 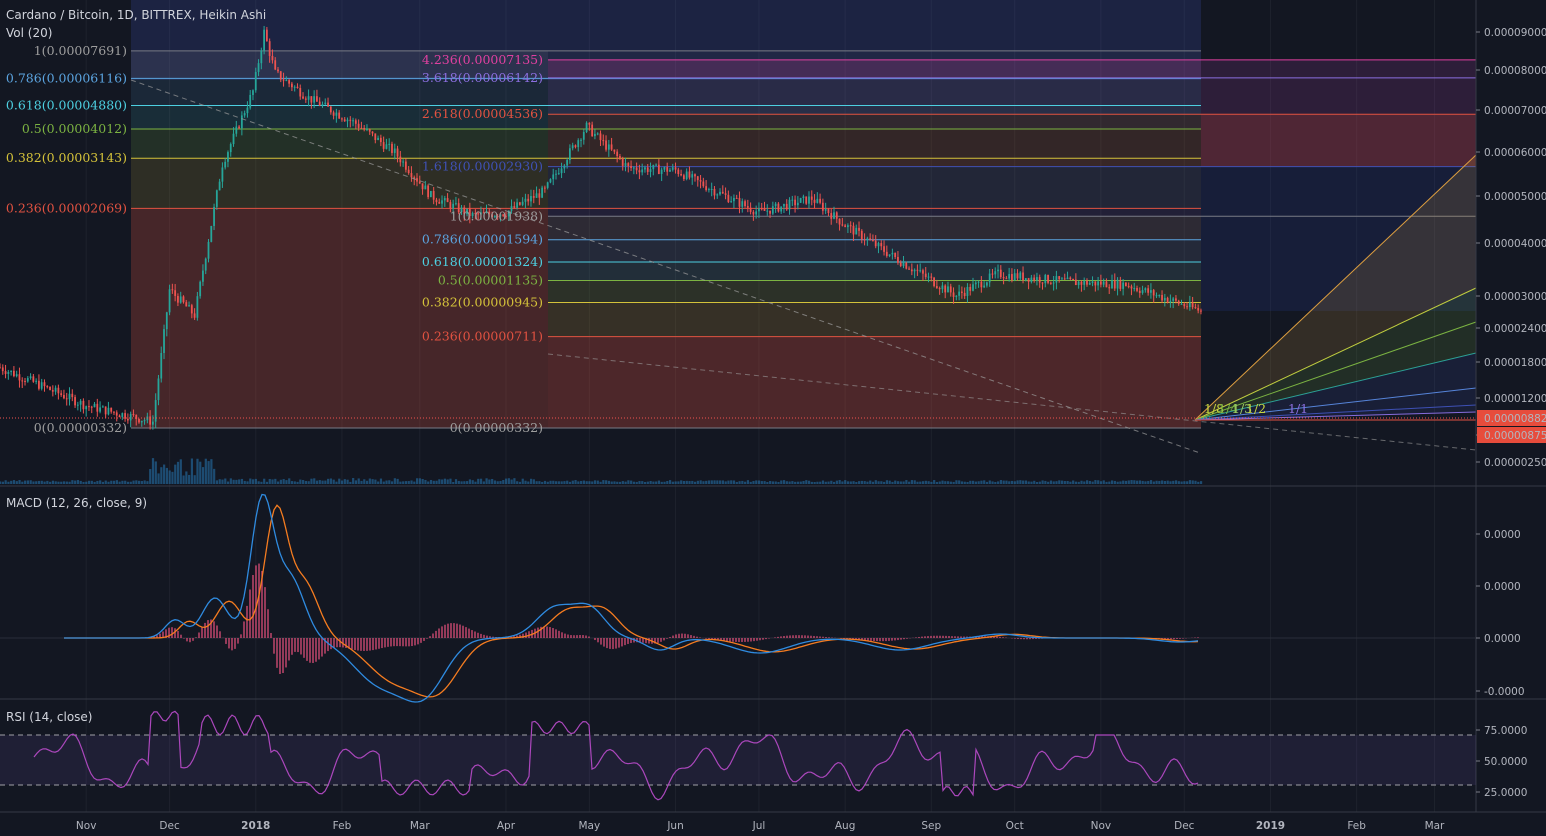 What do you see at coordinates (482, 166) in the screenshot?
I see `fib-ext-label: 1.618(0.00002930)` at bounding box center [482, 166].